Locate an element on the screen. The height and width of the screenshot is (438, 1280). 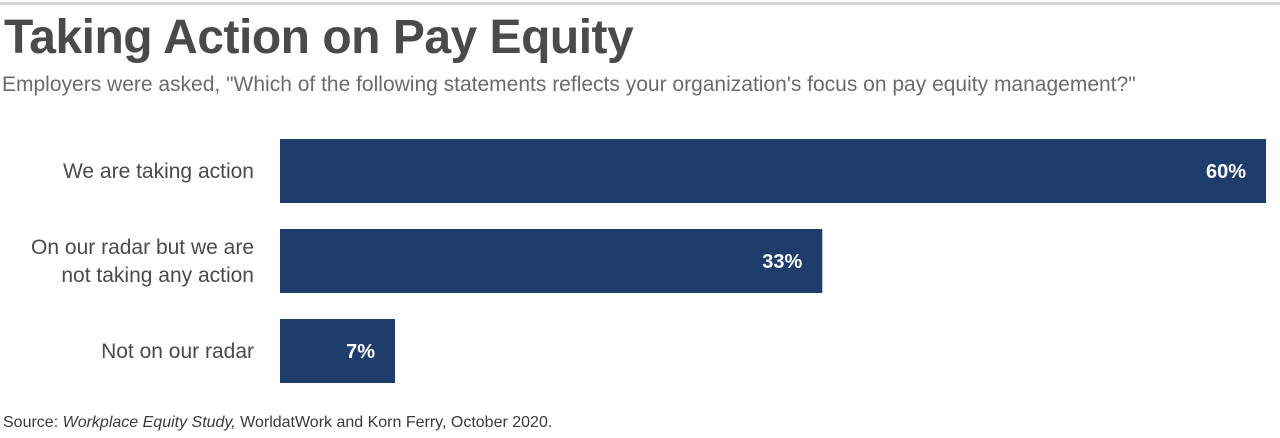
category-label-2-line-2: not taking any action is located at coordinates (157, 275).